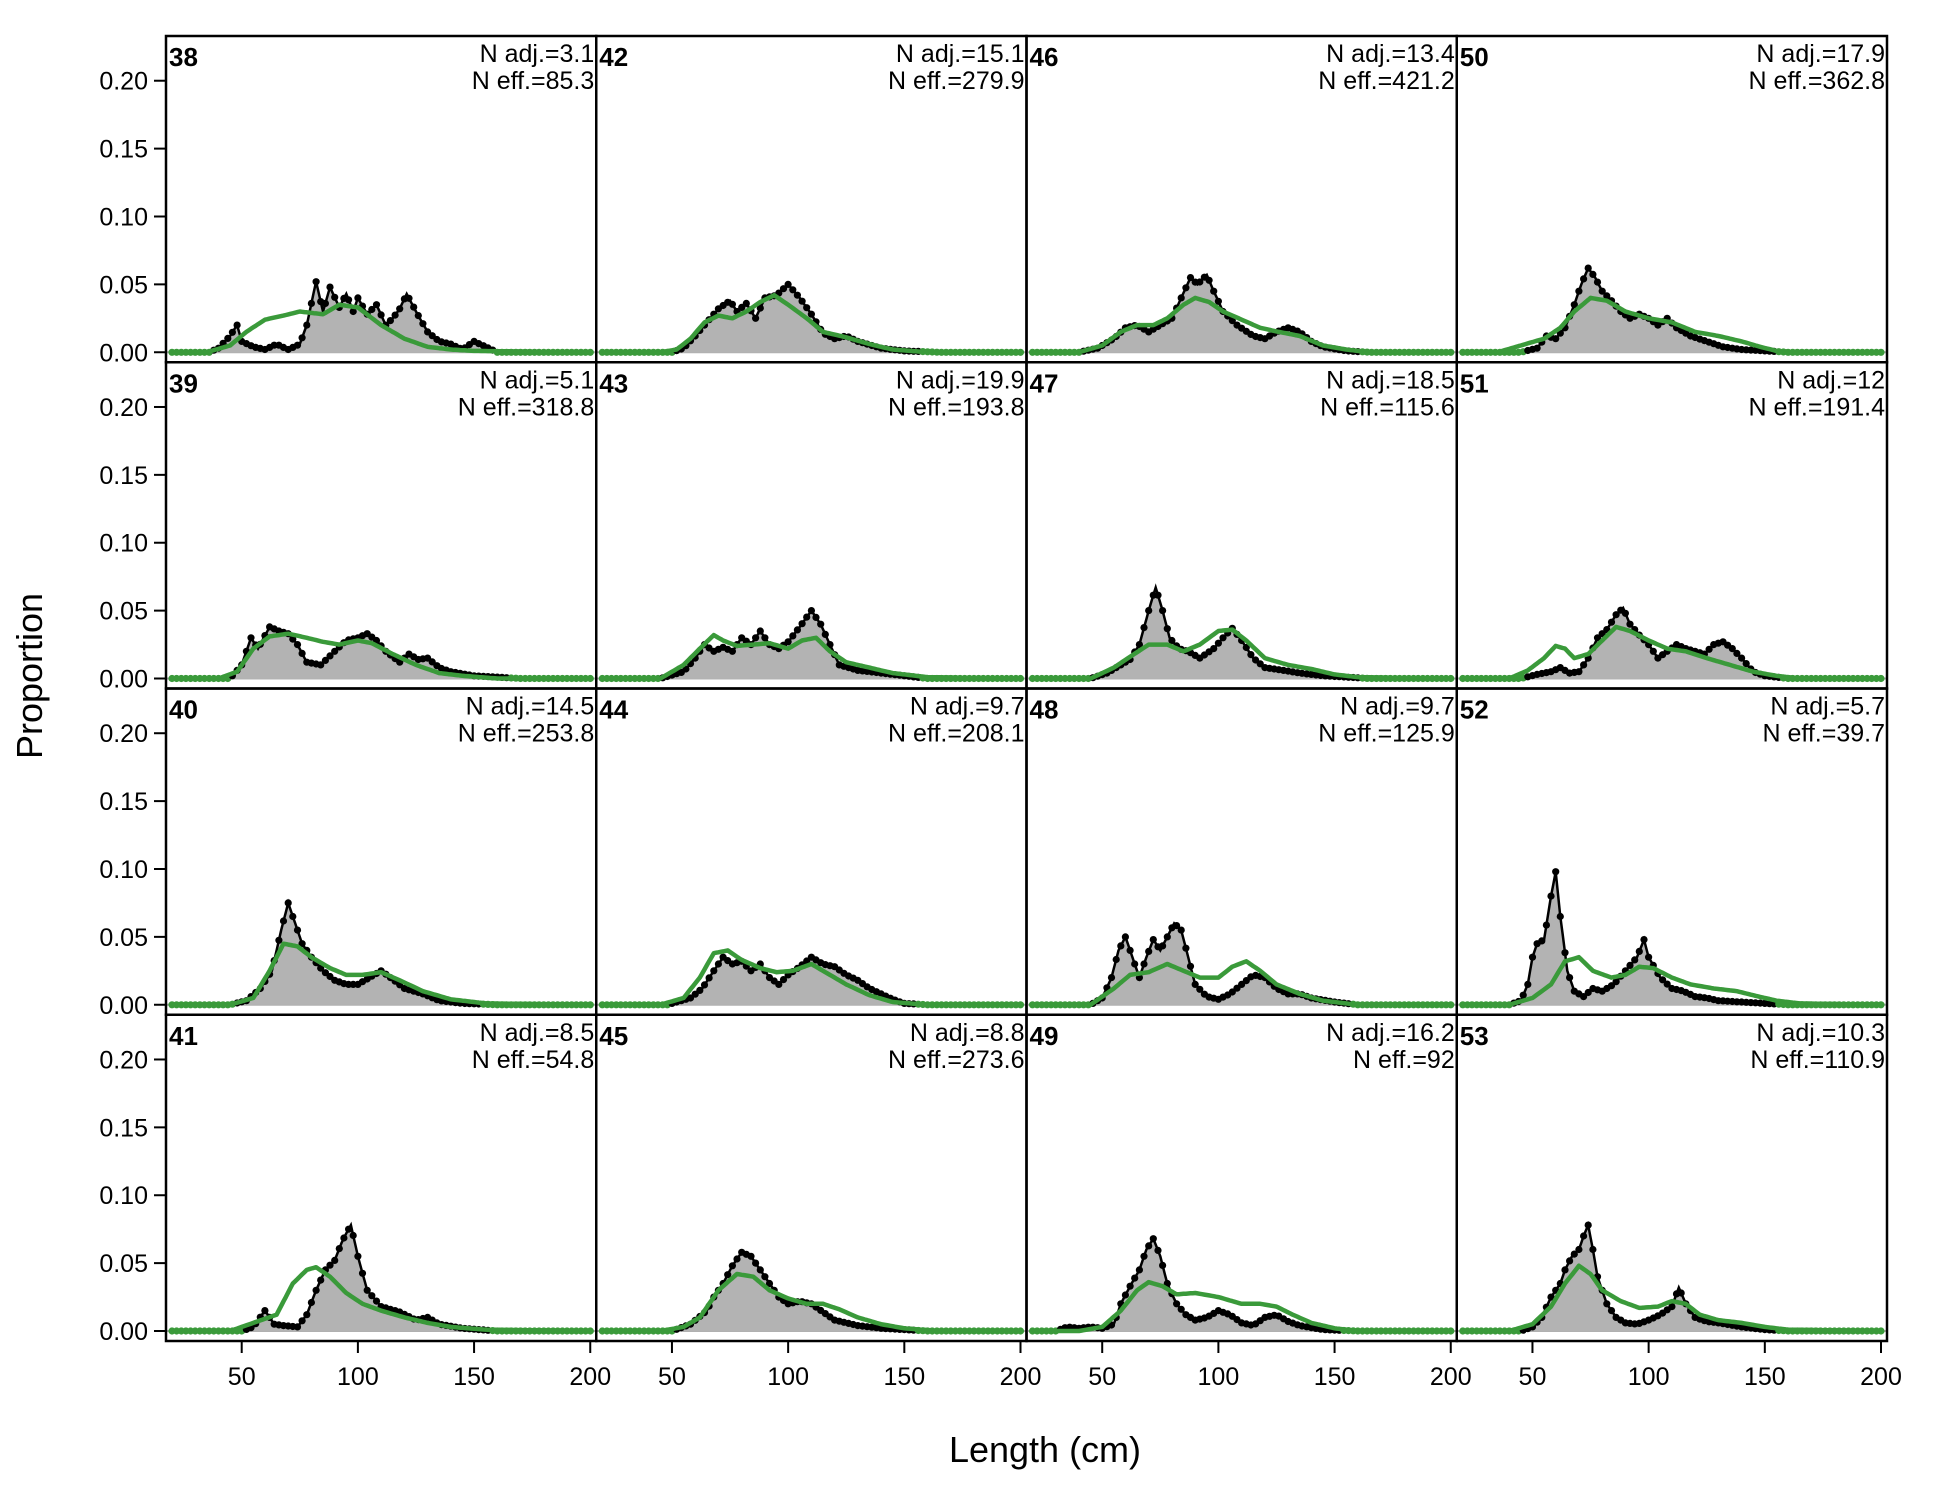 The width and height of the screenshot is (1950, 1500). Describe the element at coordinates (613, 383) in the screenshot. I see `panel-label: 43` at that location.